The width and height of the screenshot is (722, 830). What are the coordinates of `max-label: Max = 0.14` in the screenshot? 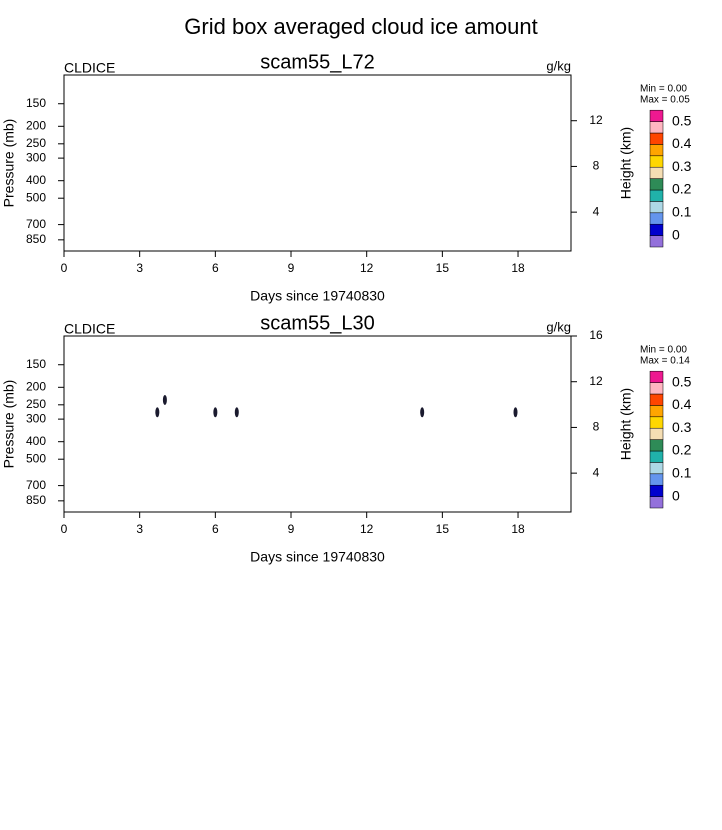 It's located at (665, 361).